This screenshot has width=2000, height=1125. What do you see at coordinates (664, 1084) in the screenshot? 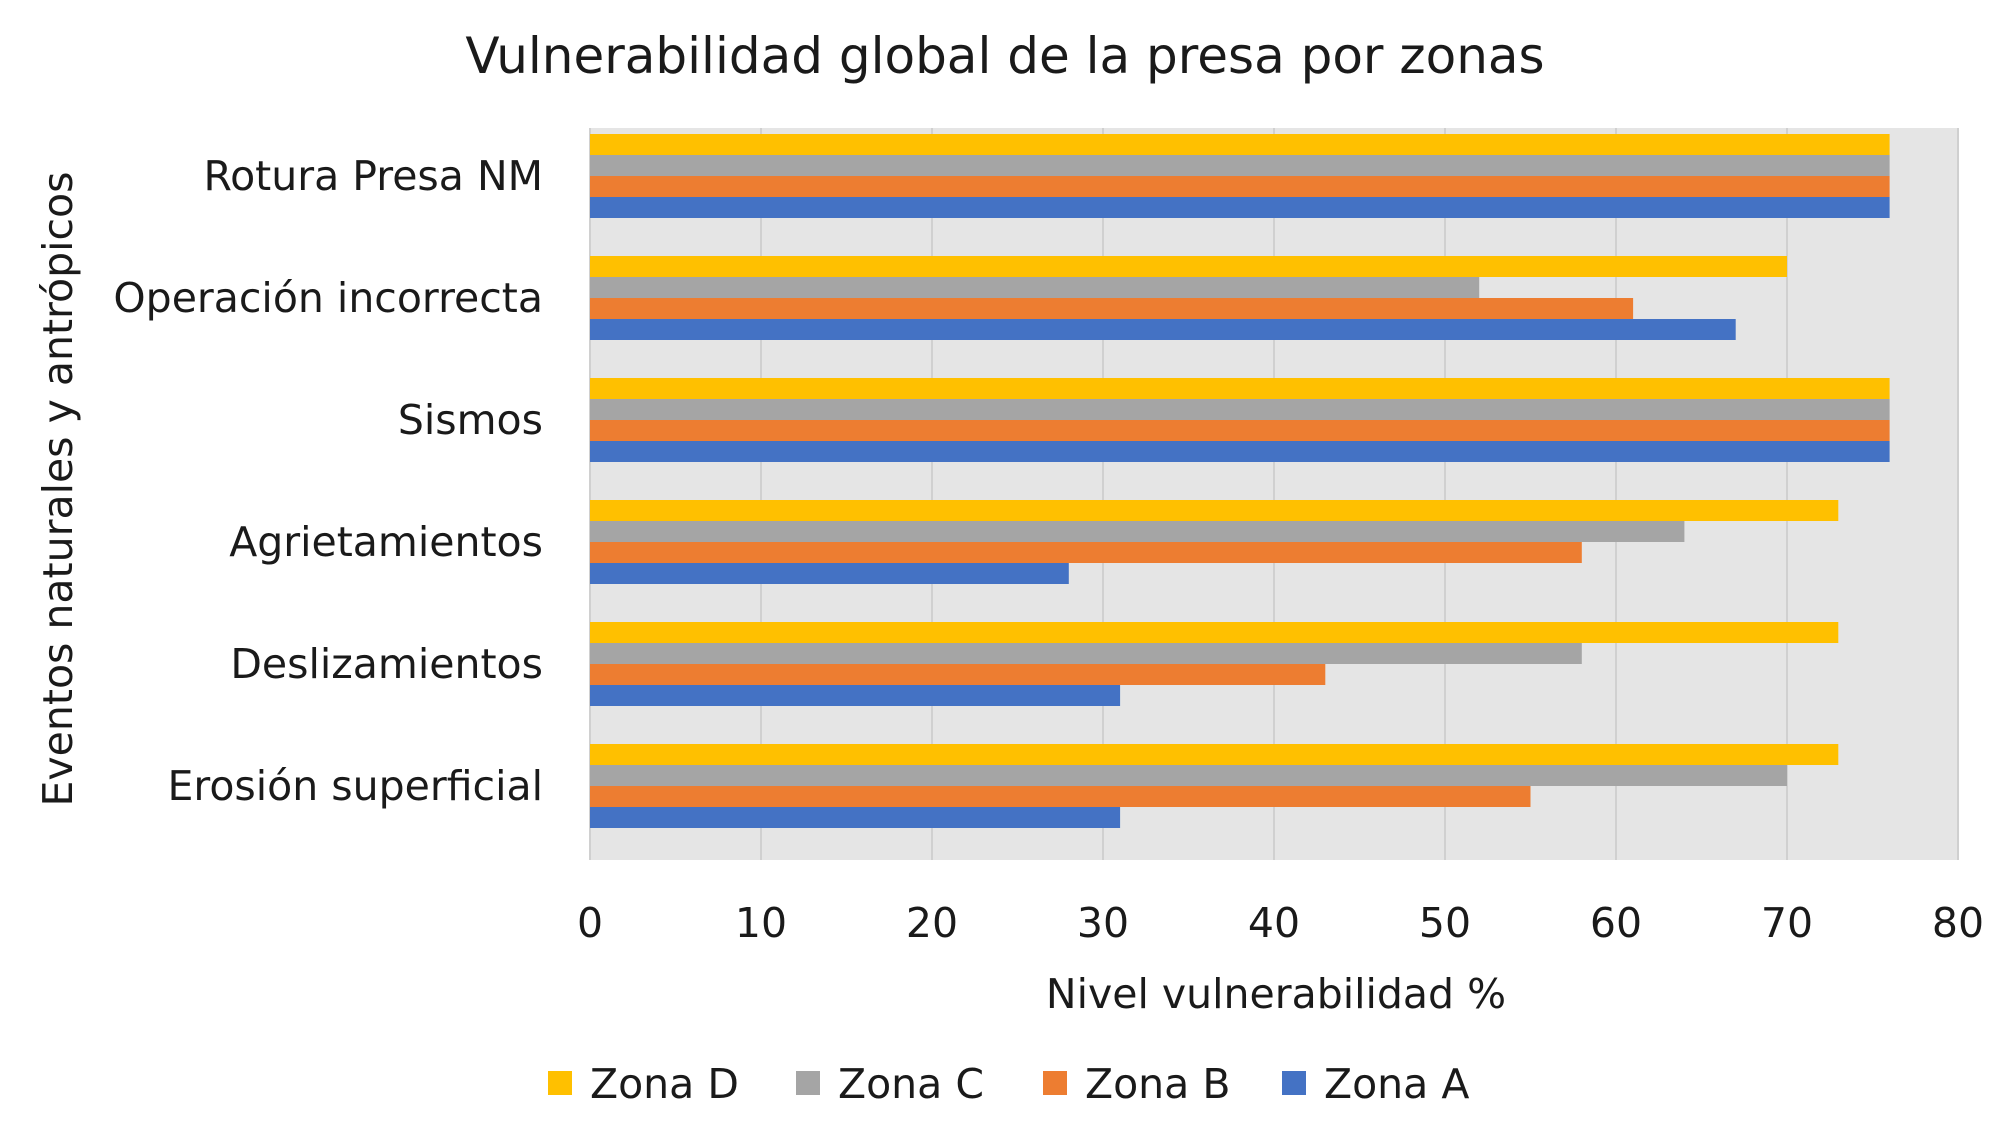
I see `legend-label-zona-d: Zona D` at bounding box center [664, 1084].